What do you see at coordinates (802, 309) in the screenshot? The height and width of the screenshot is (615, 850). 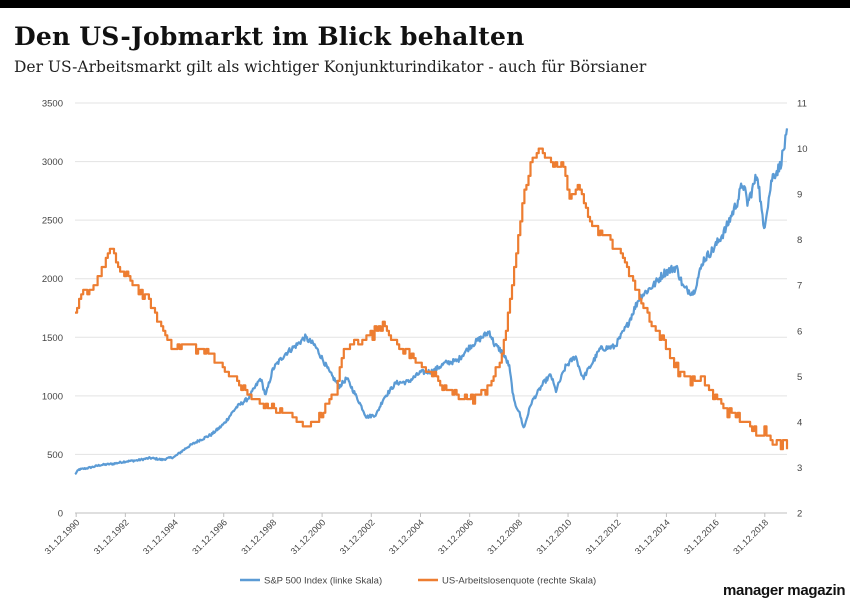 I see `y-axis-right: 2 3 4 5 6 7 8 9 10 11` at bounding box center [802, 309].